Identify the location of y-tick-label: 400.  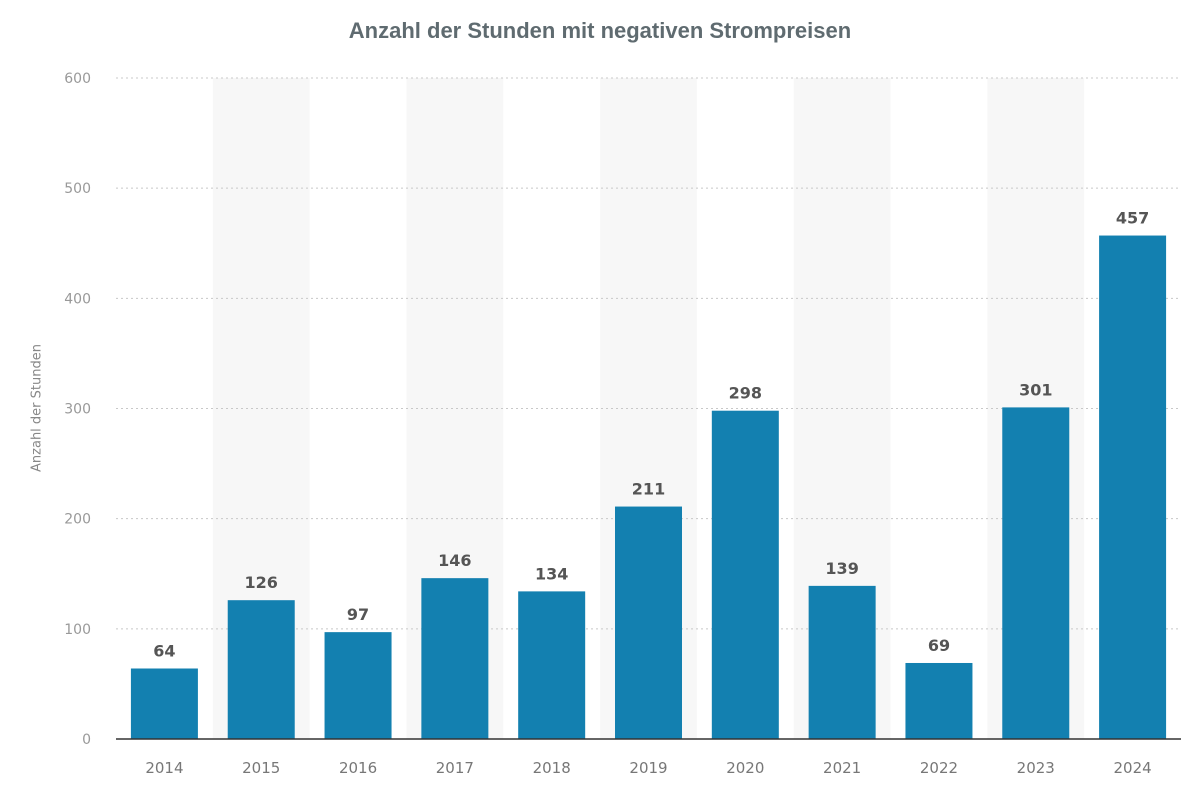
(77, 299).